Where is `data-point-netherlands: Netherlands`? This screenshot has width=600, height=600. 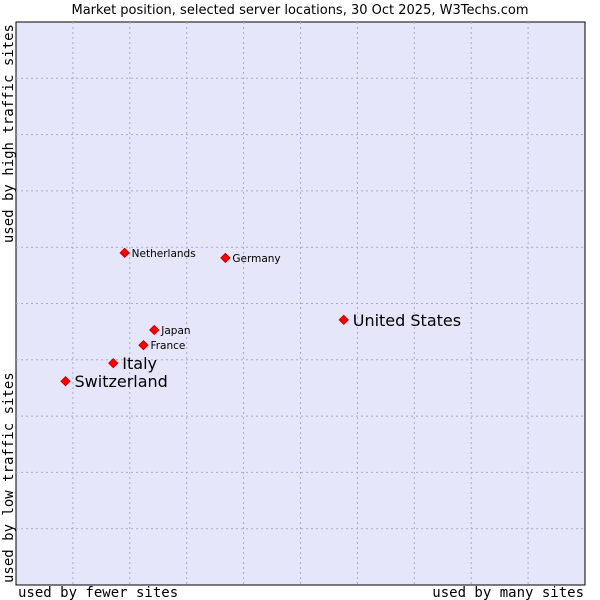 data-point-netherlands: Netherlands is located at coordinates (157, 253).